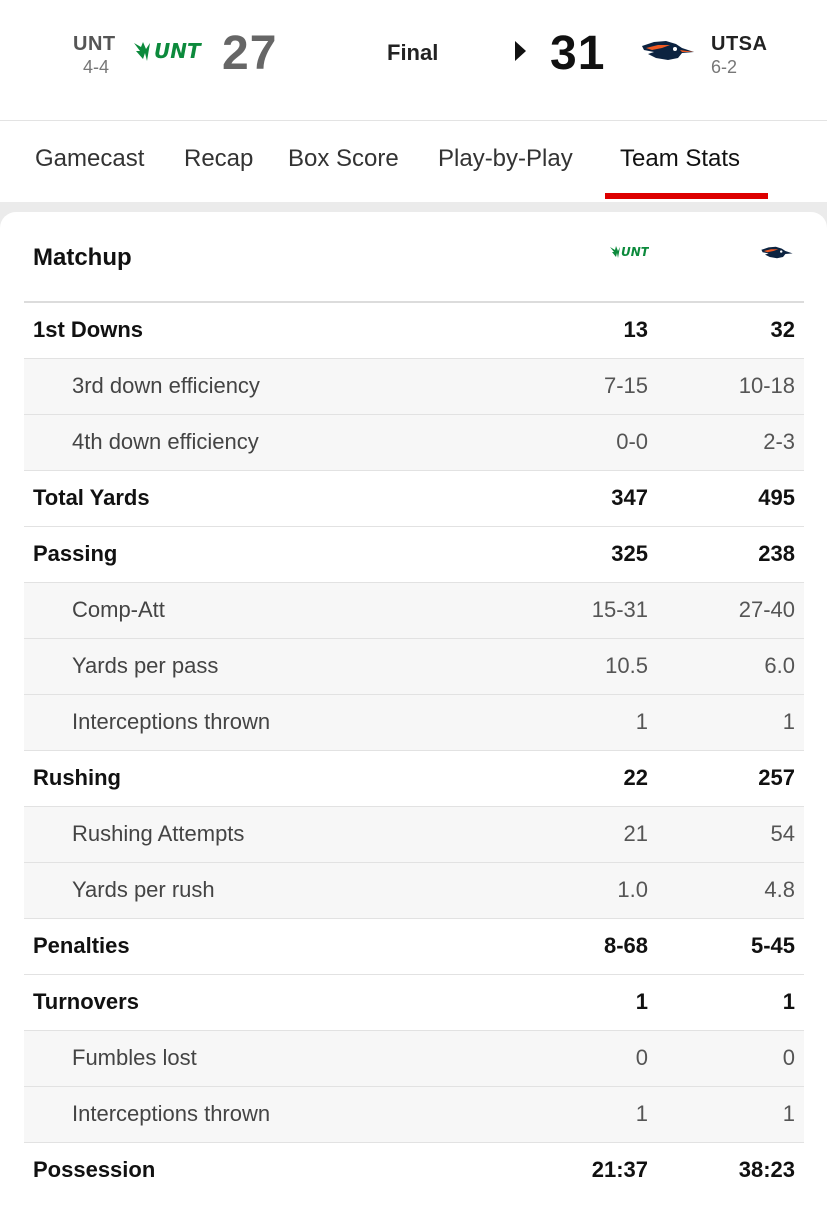  Describe the element at coordinates (94, 44) in the screenshot. I see `away-team-abbr: UNT` at that location.